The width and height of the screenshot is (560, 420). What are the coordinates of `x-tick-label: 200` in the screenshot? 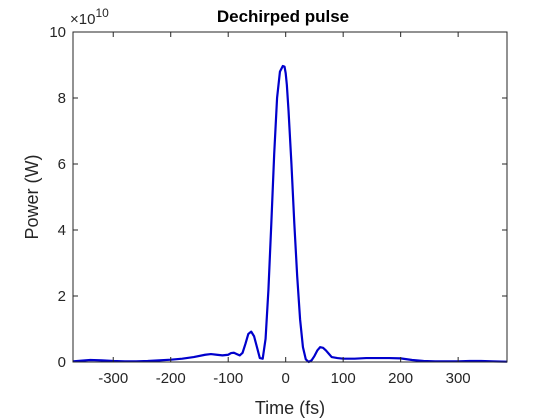 It's located at (400, 378).